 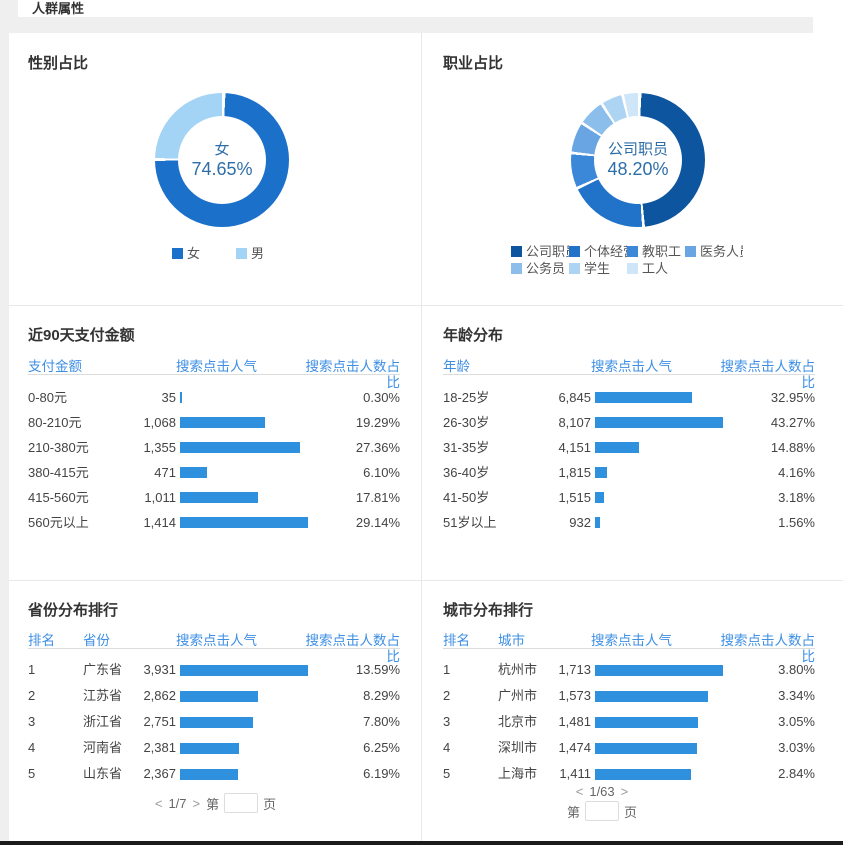 I want to click on table-row: 36-40岁 1,815 4.16%, so click(x=629, y=472).